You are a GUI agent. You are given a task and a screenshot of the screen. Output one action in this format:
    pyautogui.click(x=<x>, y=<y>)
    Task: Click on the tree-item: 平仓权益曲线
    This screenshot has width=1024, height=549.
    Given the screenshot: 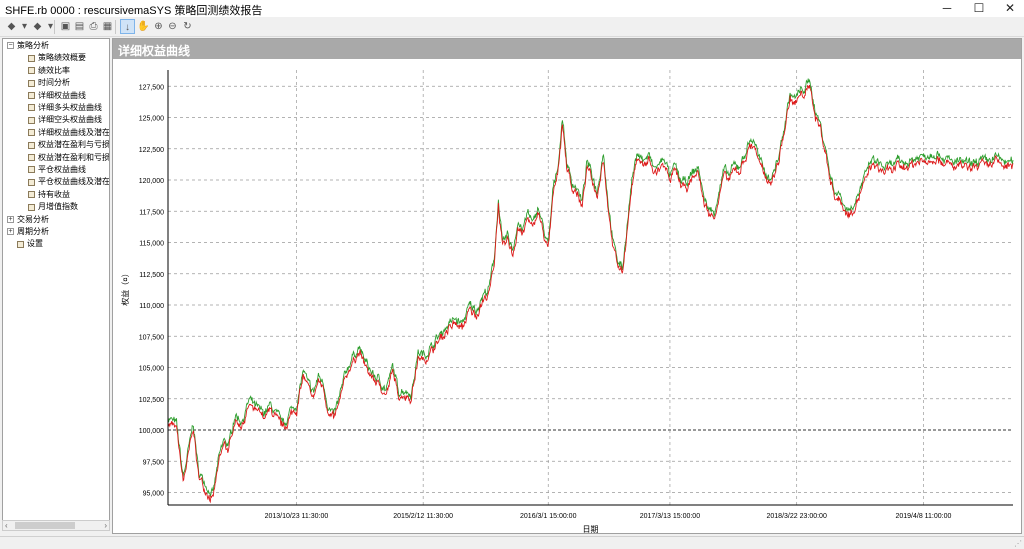 What is the action you would take?
    pyautogui.click(x=57, y=170)
    